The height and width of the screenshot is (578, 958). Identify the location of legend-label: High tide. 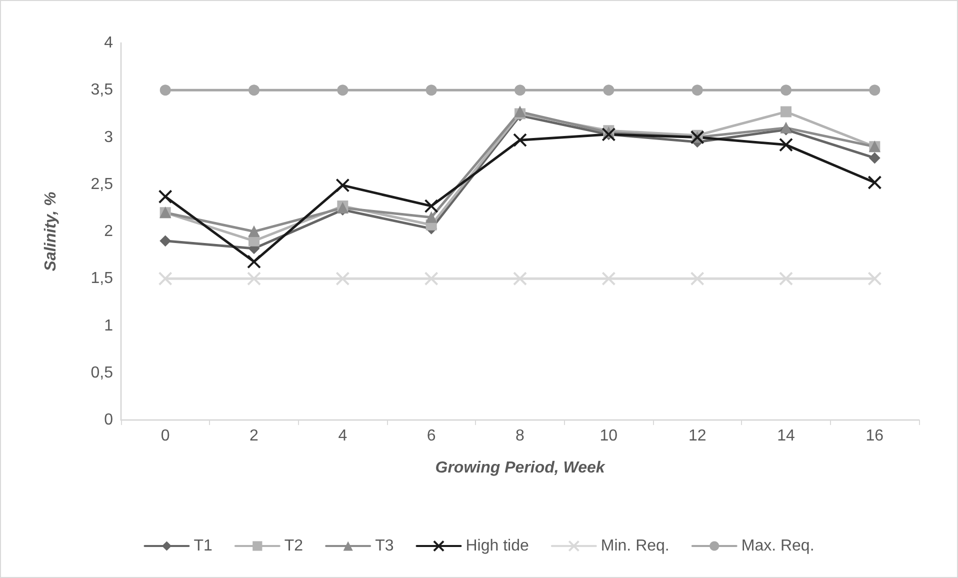
(497, 546).